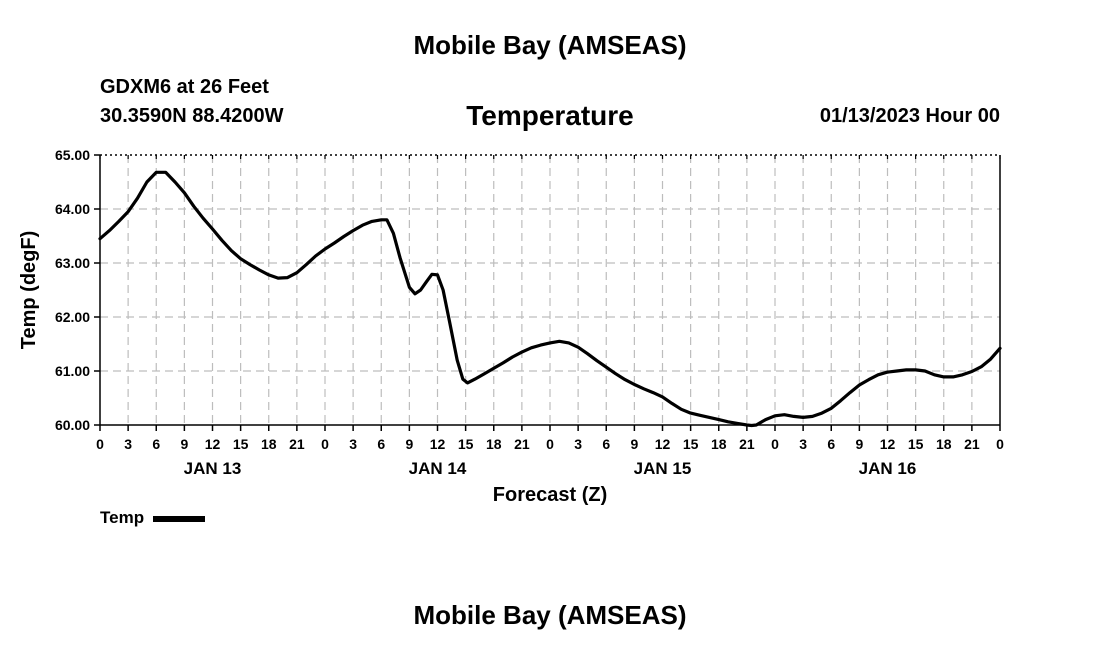  Describe the element at coordinates (550, 45) in the screenshot. I see `page-title: Mobile Bay (AMSEAS)` at that location.